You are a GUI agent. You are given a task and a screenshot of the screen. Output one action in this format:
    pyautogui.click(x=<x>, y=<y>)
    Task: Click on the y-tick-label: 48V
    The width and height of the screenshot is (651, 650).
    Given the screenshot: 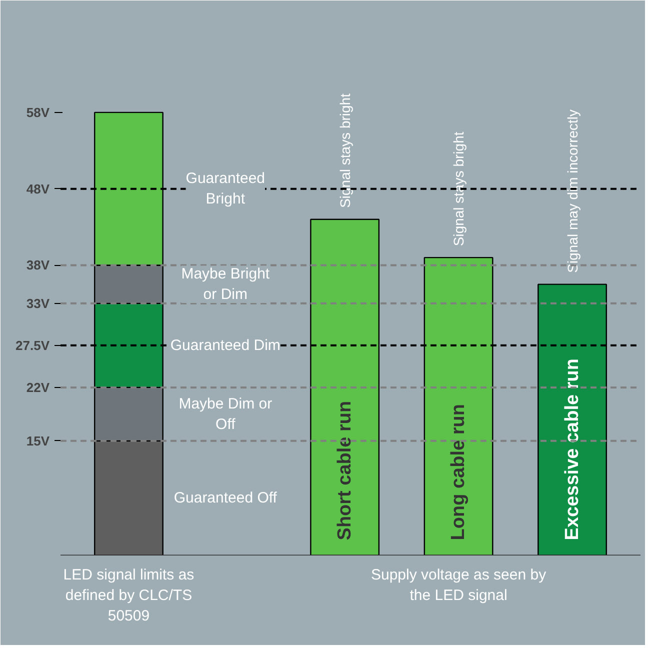 What is the action you would take?
    pyautogui.click(x=38, y=188)
    